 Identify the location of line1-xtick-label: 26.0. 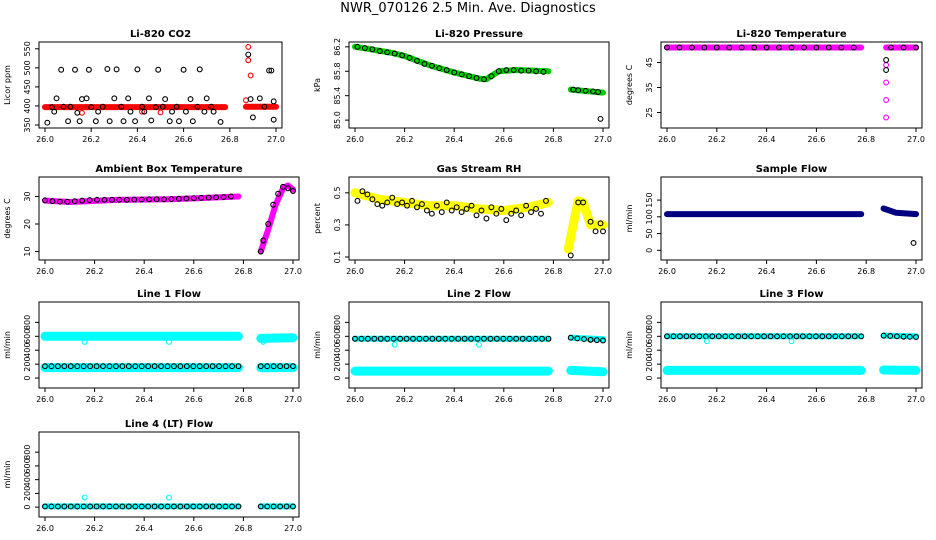
(45, 399).